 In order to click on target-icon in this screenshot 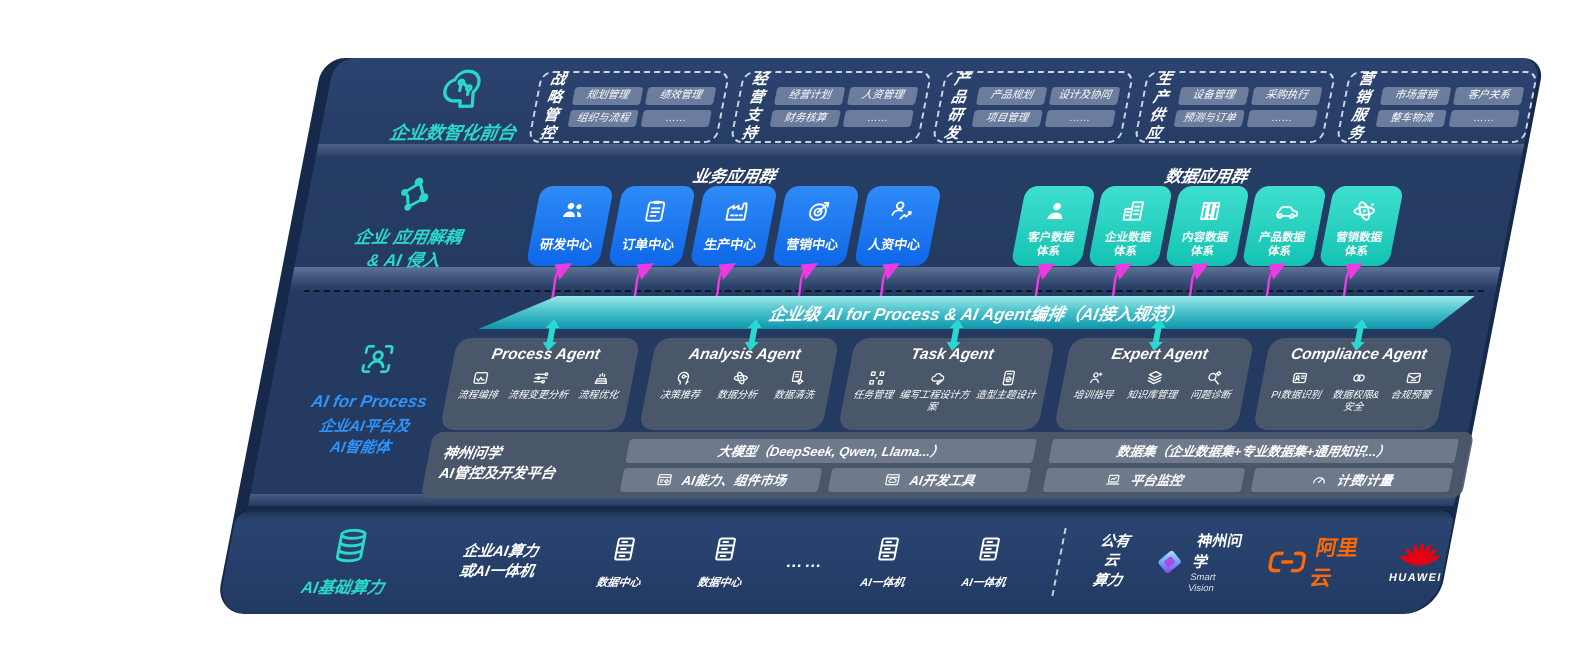, I will do `click(818, 211)`.